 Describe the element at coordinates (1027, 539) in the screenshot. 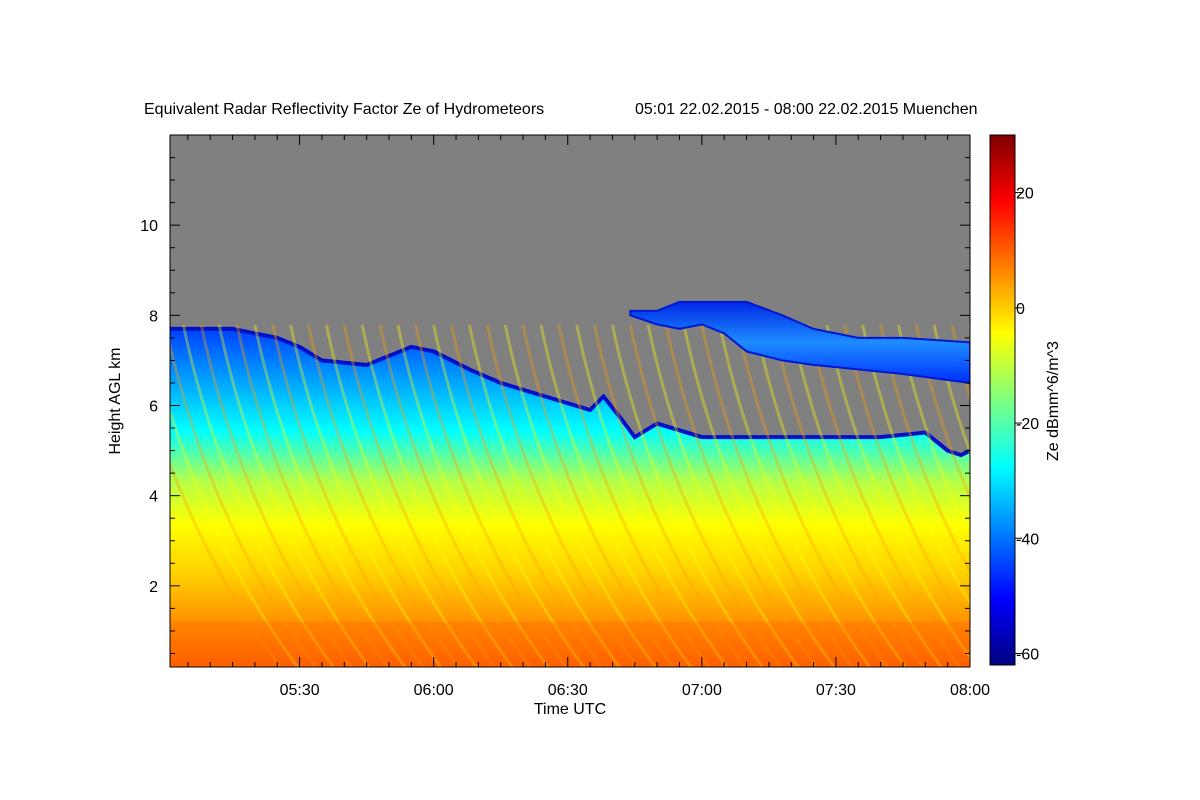

I see `colorbar-tick-label: -40` at that location.